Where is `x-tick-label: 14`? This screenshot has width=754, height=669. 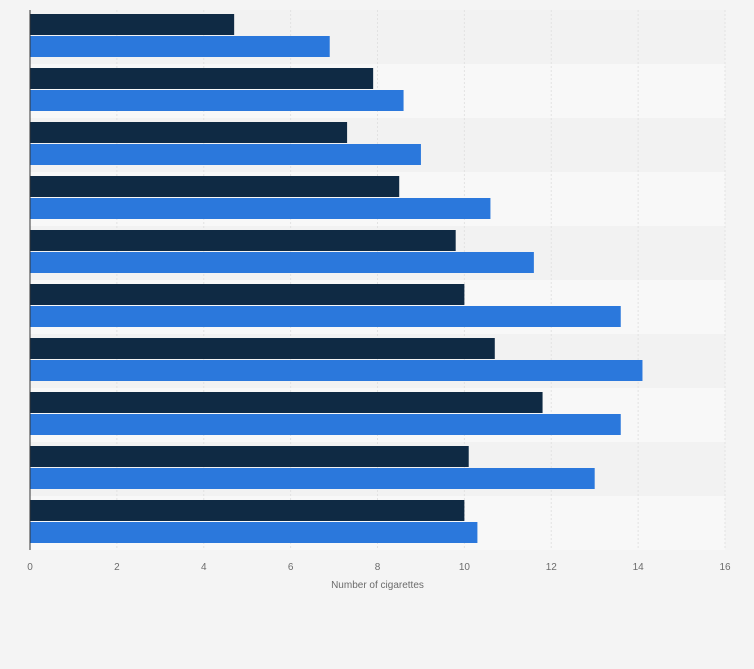
x-tick-label: 14 is located at coordinates (639, 567).